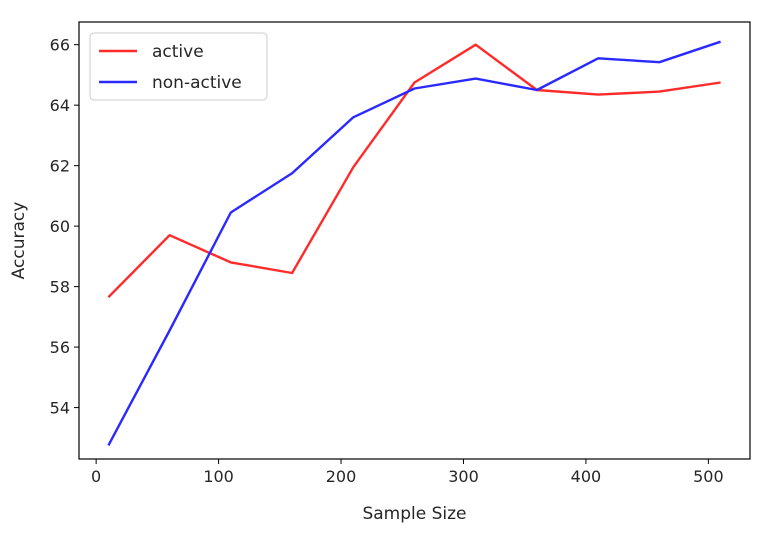 This screenshot has width=762, height=542. Describe the element at coordinates (60, 408) in the screenshot. I see `y-tick-label: 54` at that location.